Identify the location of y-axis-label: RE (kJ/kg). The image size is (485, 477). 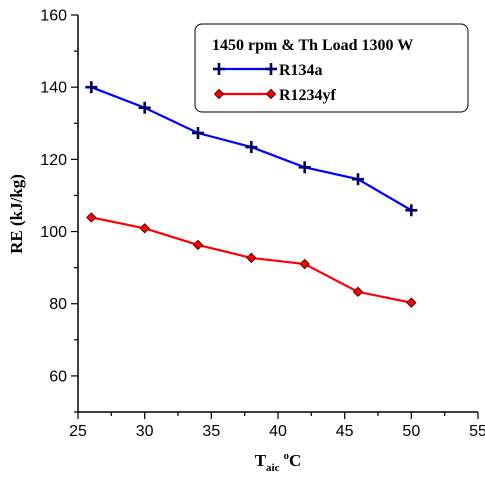
(16, 214).